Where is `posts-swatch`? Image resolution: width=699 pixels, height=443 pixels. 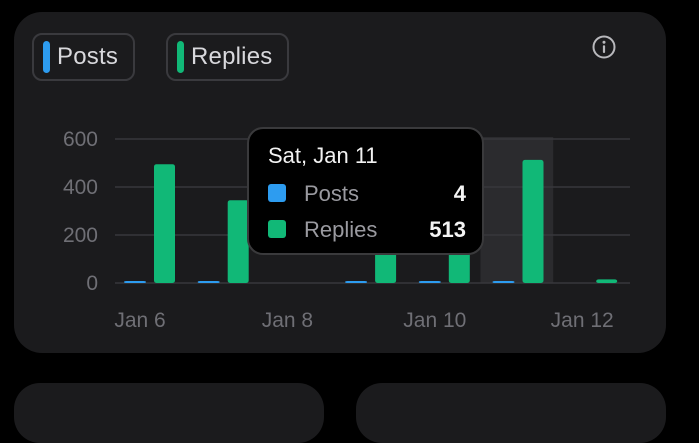 posts-swatch is located at coordinates (46, 57).